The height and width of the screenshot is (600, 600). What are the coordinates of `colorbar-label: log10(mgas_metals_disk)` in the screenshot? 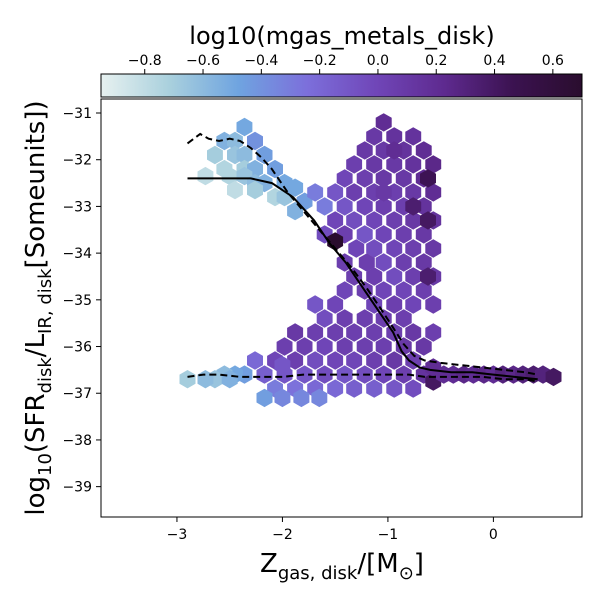 It's located at (341, 36).